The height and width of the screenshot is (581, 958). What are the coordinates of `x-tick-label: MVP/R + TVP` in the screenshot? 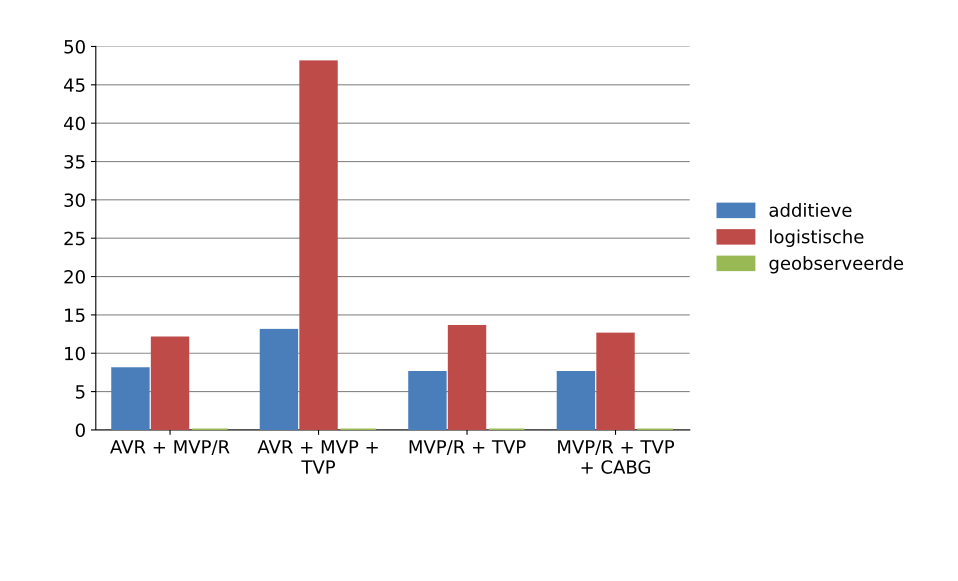 It's located at (468, 448).